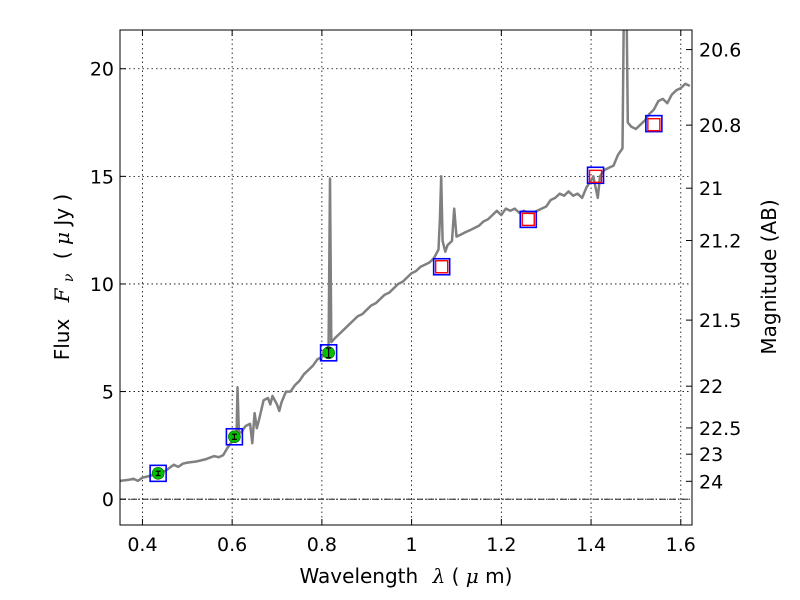  Describe the element at coordinates (102, 70) in the screenshot. I see `y-tick-label: 20` at that location.